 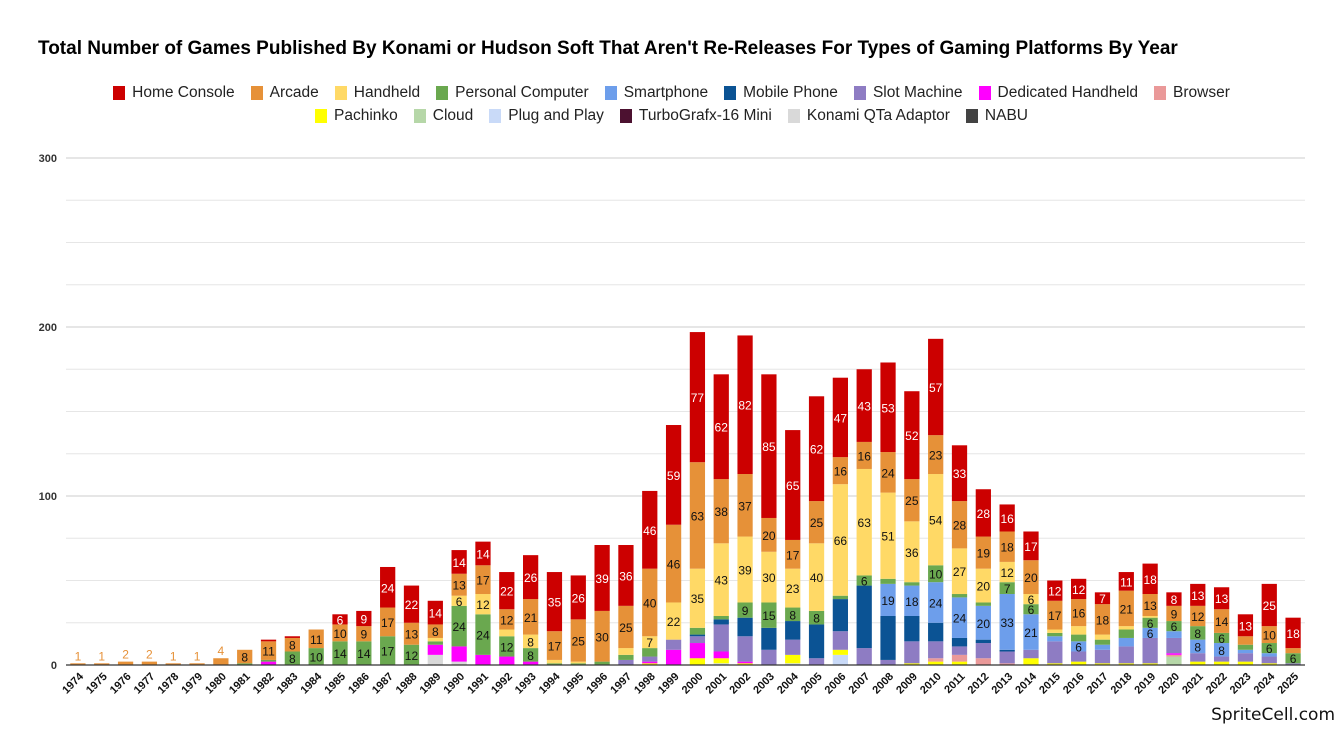 What do you see at coordinates (1288, 684) in the screenshot?
I see `x-tick-label: 2025` at bounding box center [1288, 684].